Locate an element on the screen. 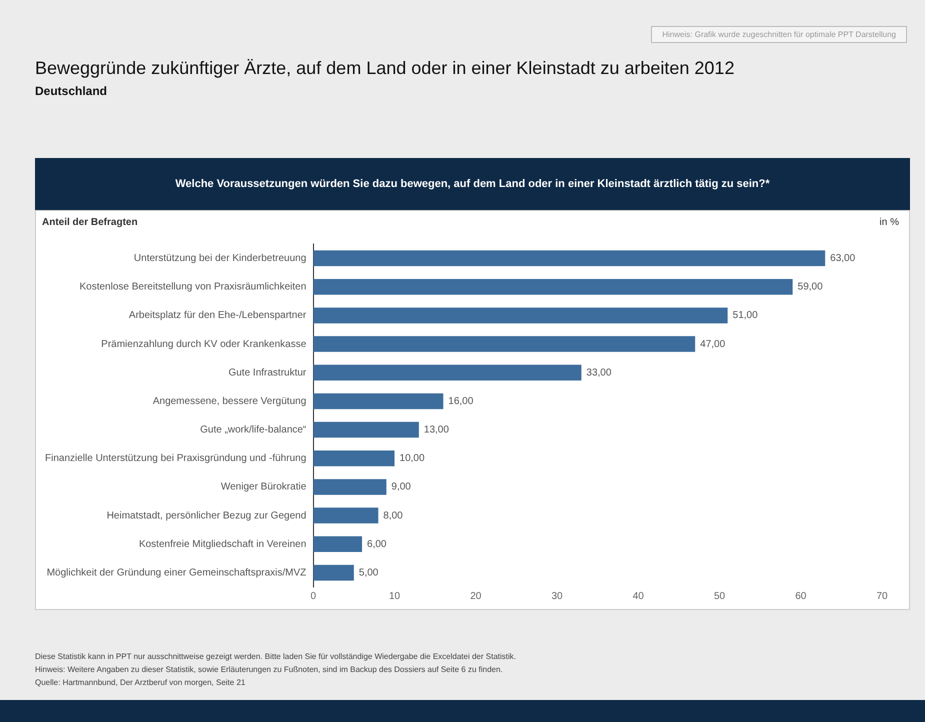 The image size is (925, 722). y-tick-label: Prämienzahlung durch KV oder Krankenkasse is located at coordinates (204, 344).